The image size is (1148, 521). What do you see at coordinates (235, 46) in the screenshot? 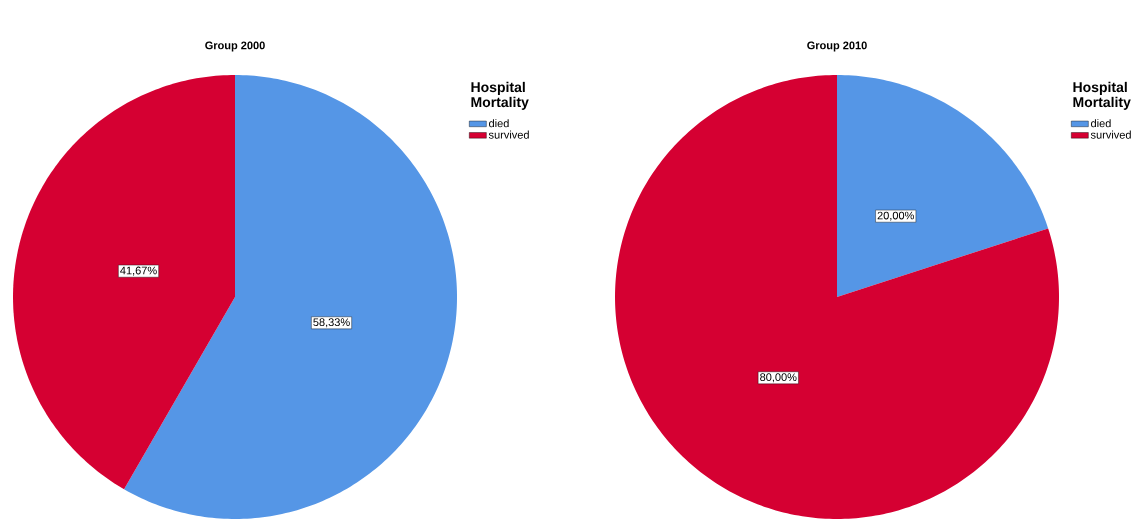
I see `chart-title: Group 2000` at bounding box center [235, 46].